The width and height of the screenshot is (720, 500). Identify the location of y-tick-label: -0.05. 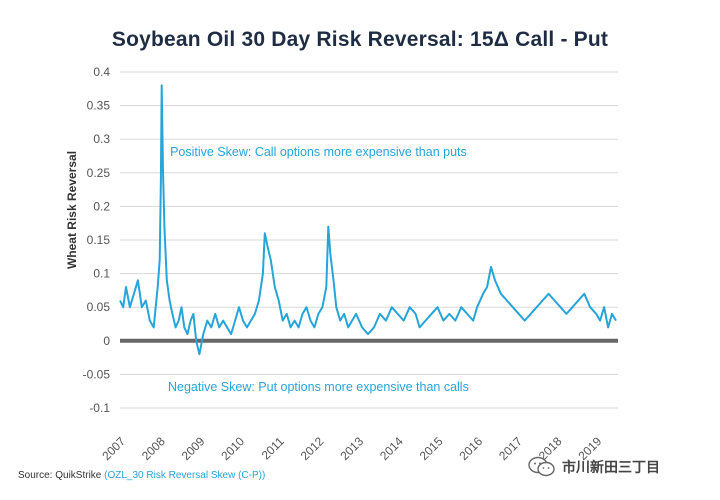
(97, 374).